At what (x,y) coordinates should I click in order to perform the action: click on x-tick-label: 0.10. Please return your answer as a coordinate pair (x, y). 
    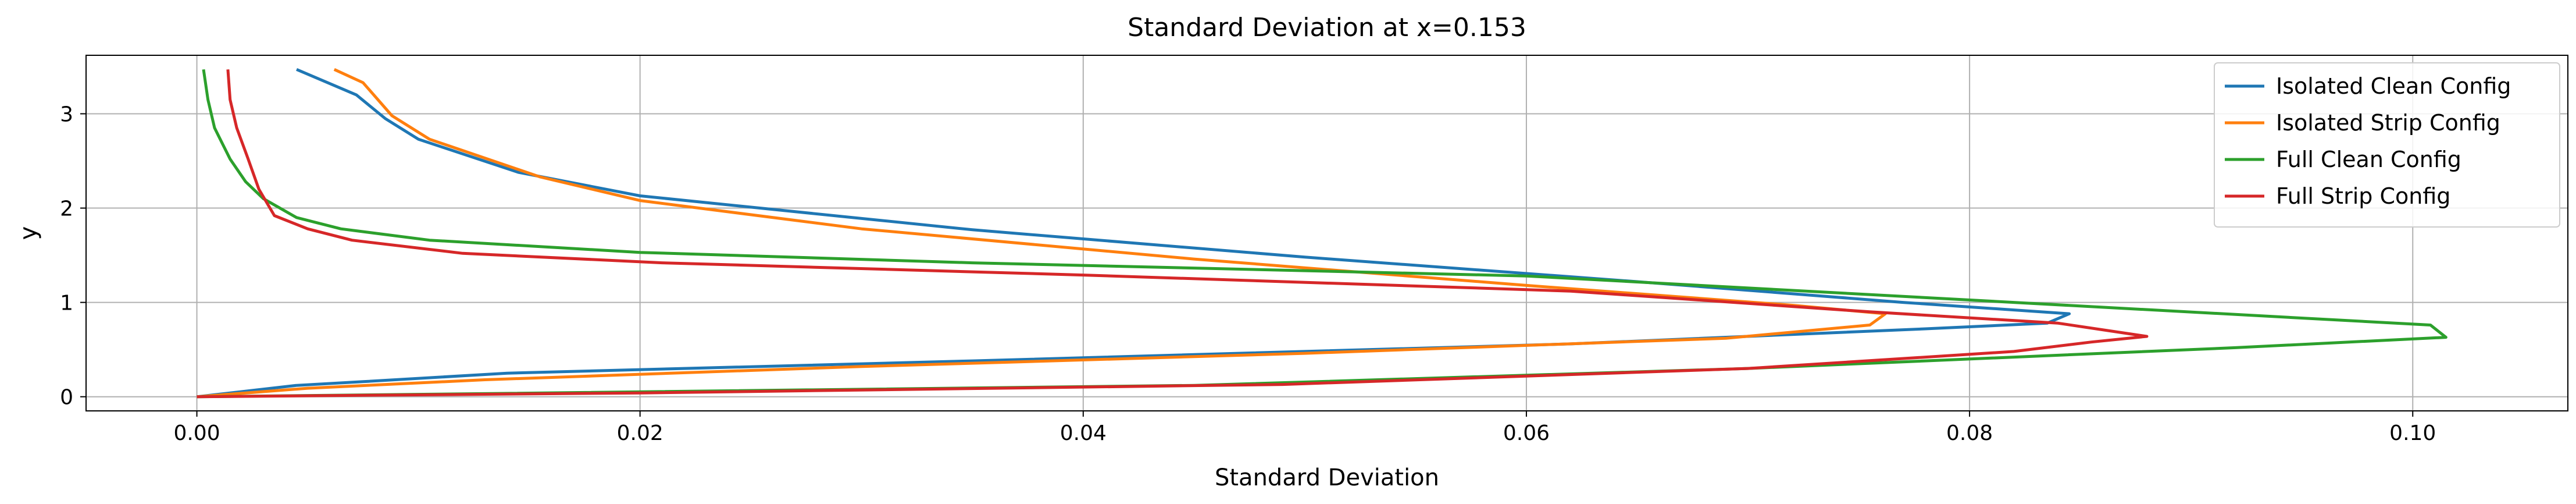
    Looking at the image, I should click on (2413, 433).